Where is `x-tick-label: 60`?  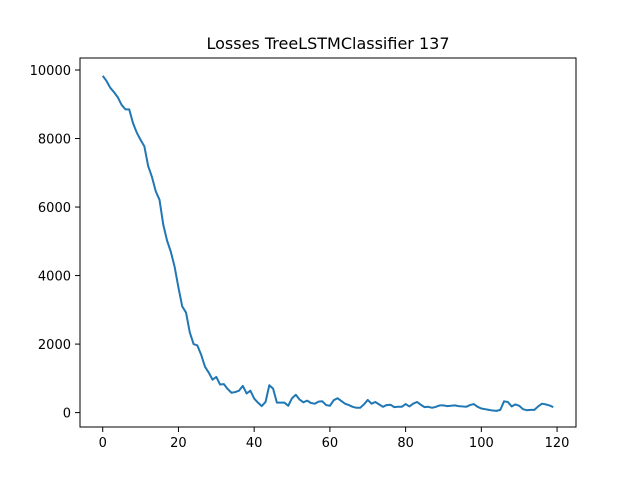 x-tick-label: 60 is located at coordinates (330, 443).